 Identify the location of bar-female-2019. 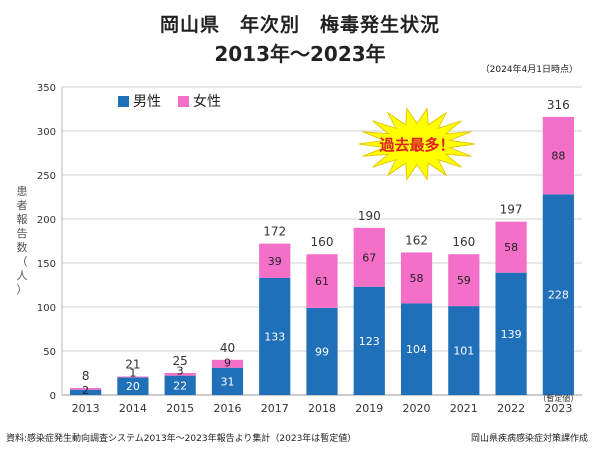
(369, 257).